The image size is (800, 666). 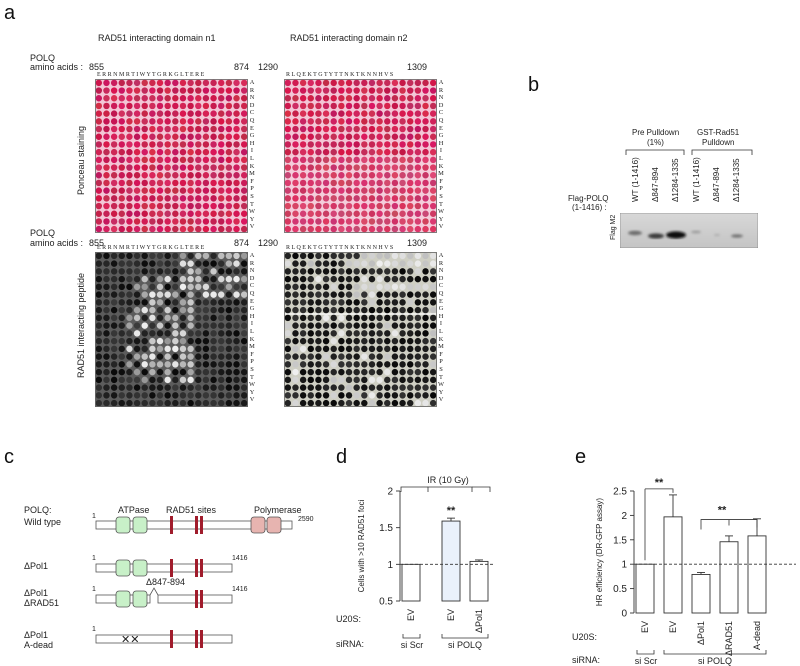 What do you see at coordinates (441, 255) in the screenshot?
I see `row-aa-label: A` at bounding box center [441, 255].